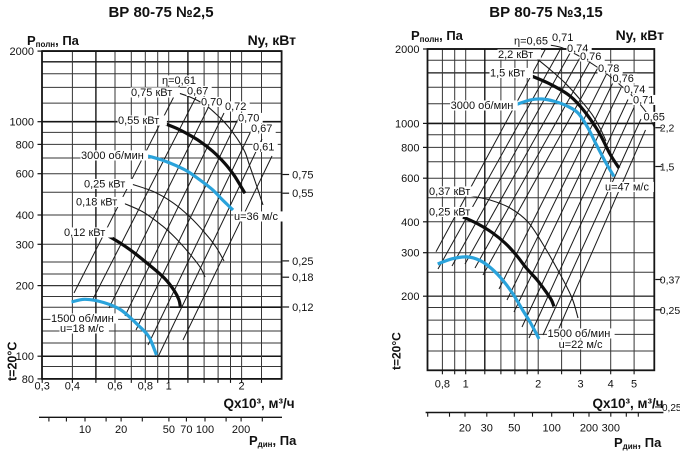 Image resolution: width=680 pixels, height=461 pixels. What do you see at coordinates (85, 430) in the screenshot?
I see `svg-text: 10` at bounding box center [85, 430].